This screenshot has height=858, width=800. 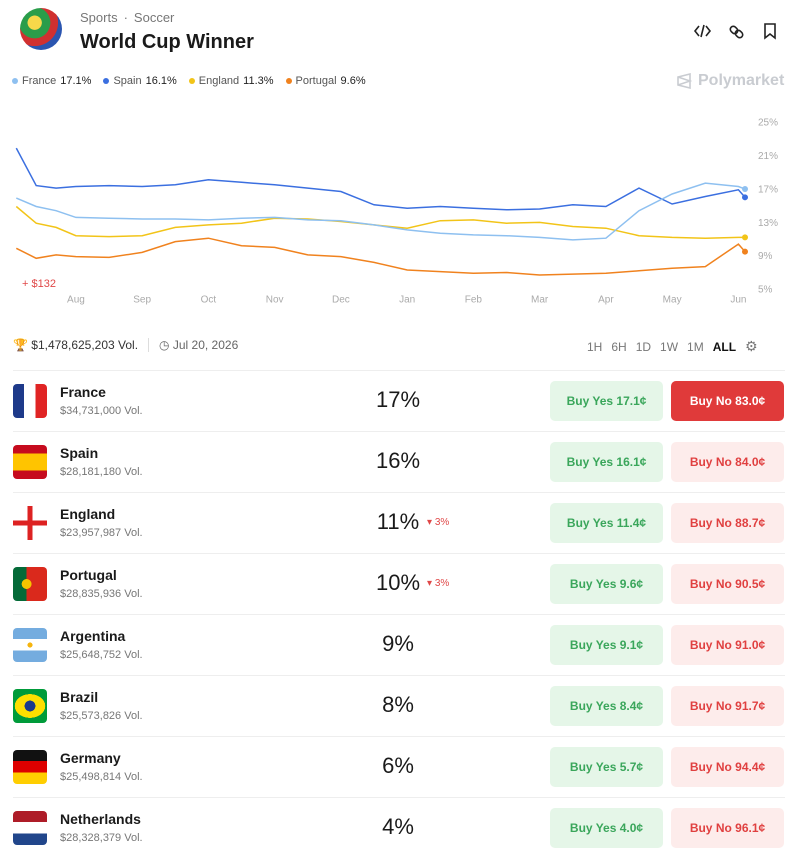 What do you see at coordinates (724, 346) in the screenshot?
I see `range-button: ALL` at bounding box center [724, 346].